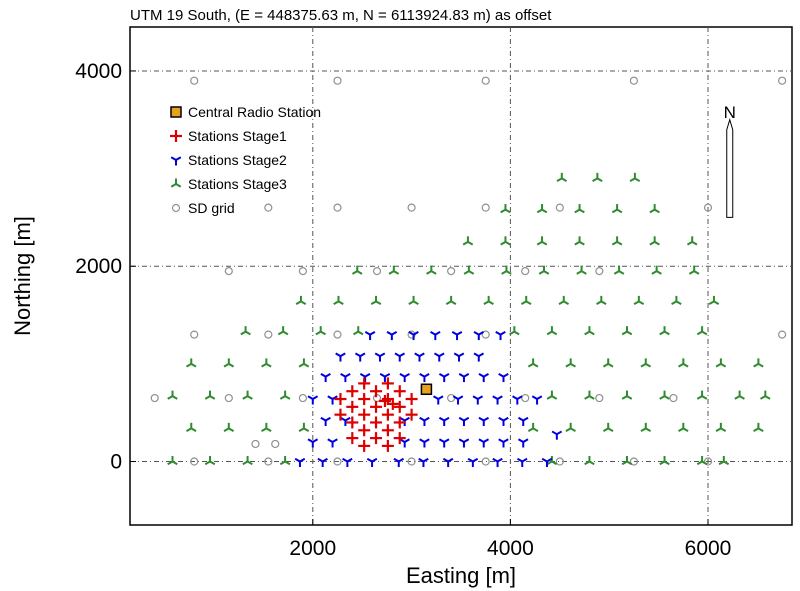  Describe the element at coordinates (461, 575) in the screenshot. I see `x-axis-label: Easting [m]` at that location.